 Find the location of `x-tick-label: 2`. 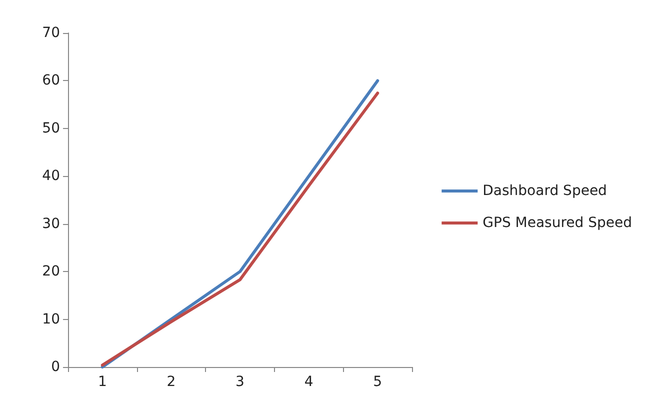

x-tick-label: 2 is located at coordinates (171, 382).